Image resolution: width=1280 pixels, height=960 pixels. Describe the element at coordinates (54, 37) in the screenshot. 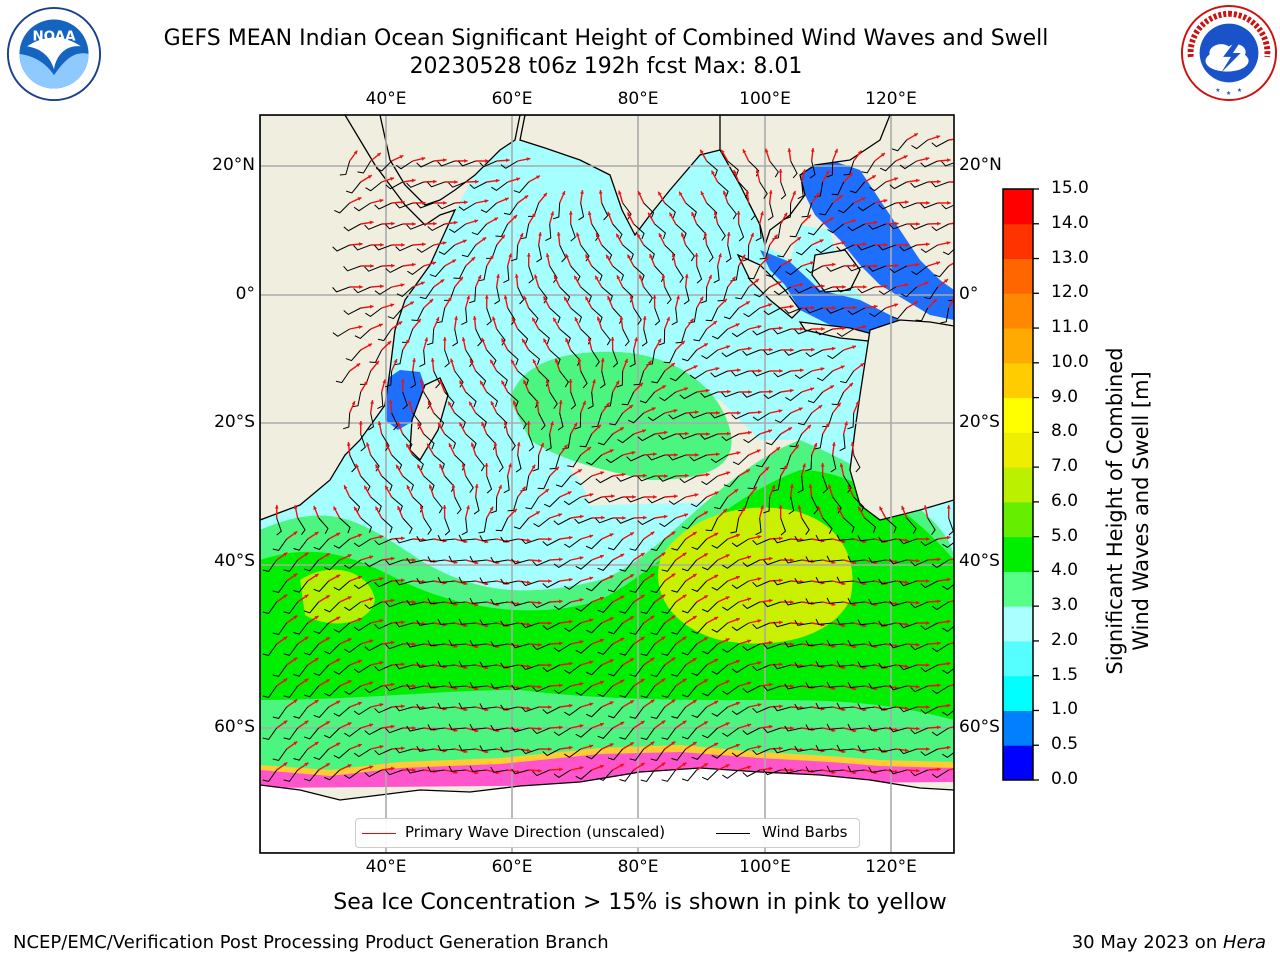

I see `svg-text: NOAA` at that location.